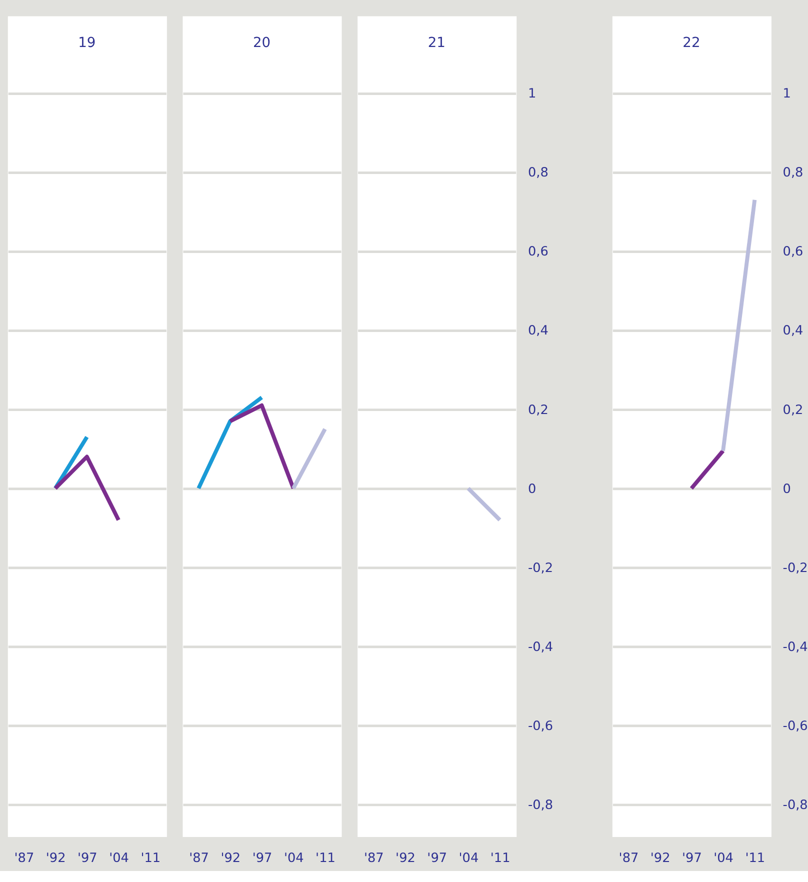  Describe the element at coordinates (691, 42) in the screenshot. I see `text: 22` at that location.